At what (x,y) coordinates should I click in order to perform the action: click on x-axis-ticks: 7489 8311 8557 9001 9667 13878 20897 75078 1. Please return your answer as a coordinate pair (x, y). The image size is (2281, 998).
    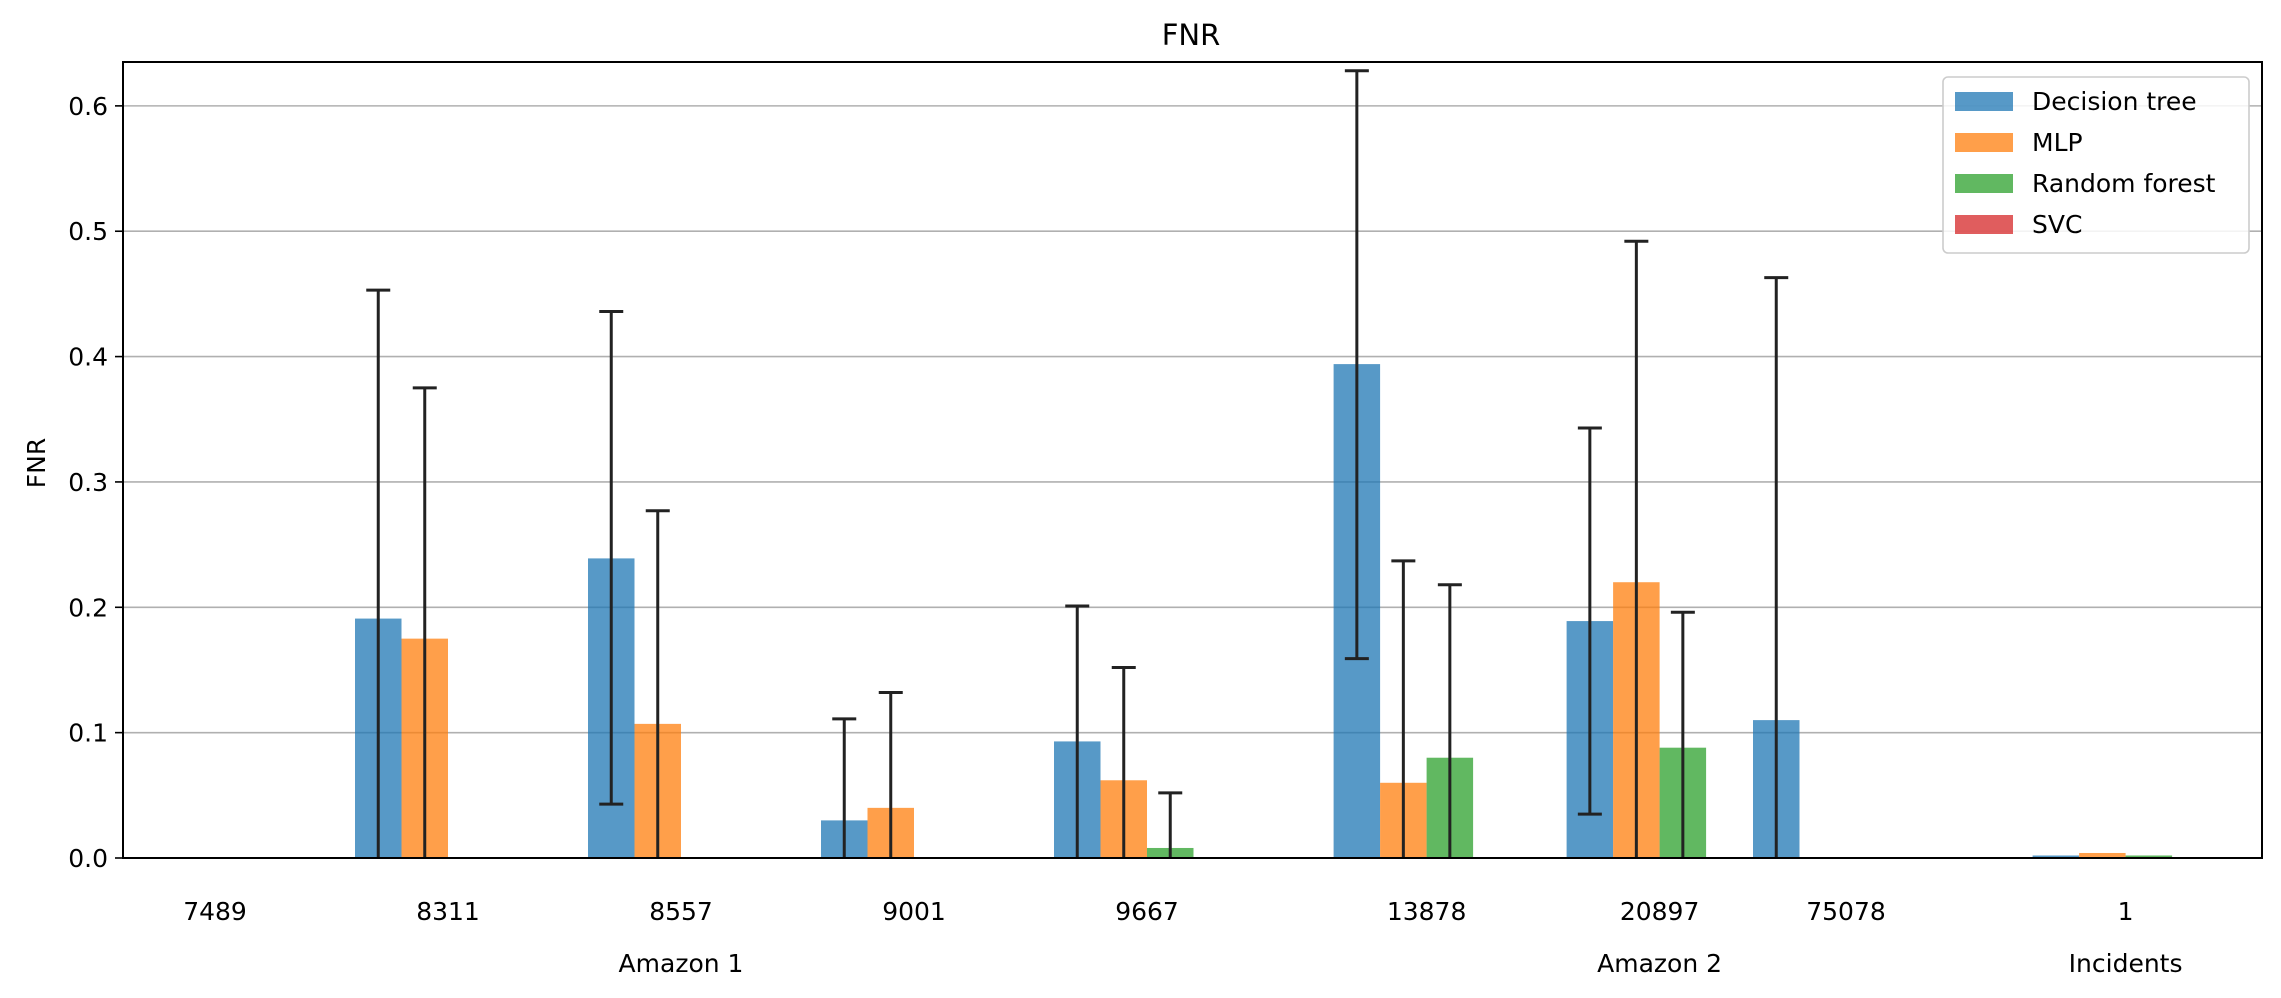
    Looking at the image, I should click on (1158, 911).